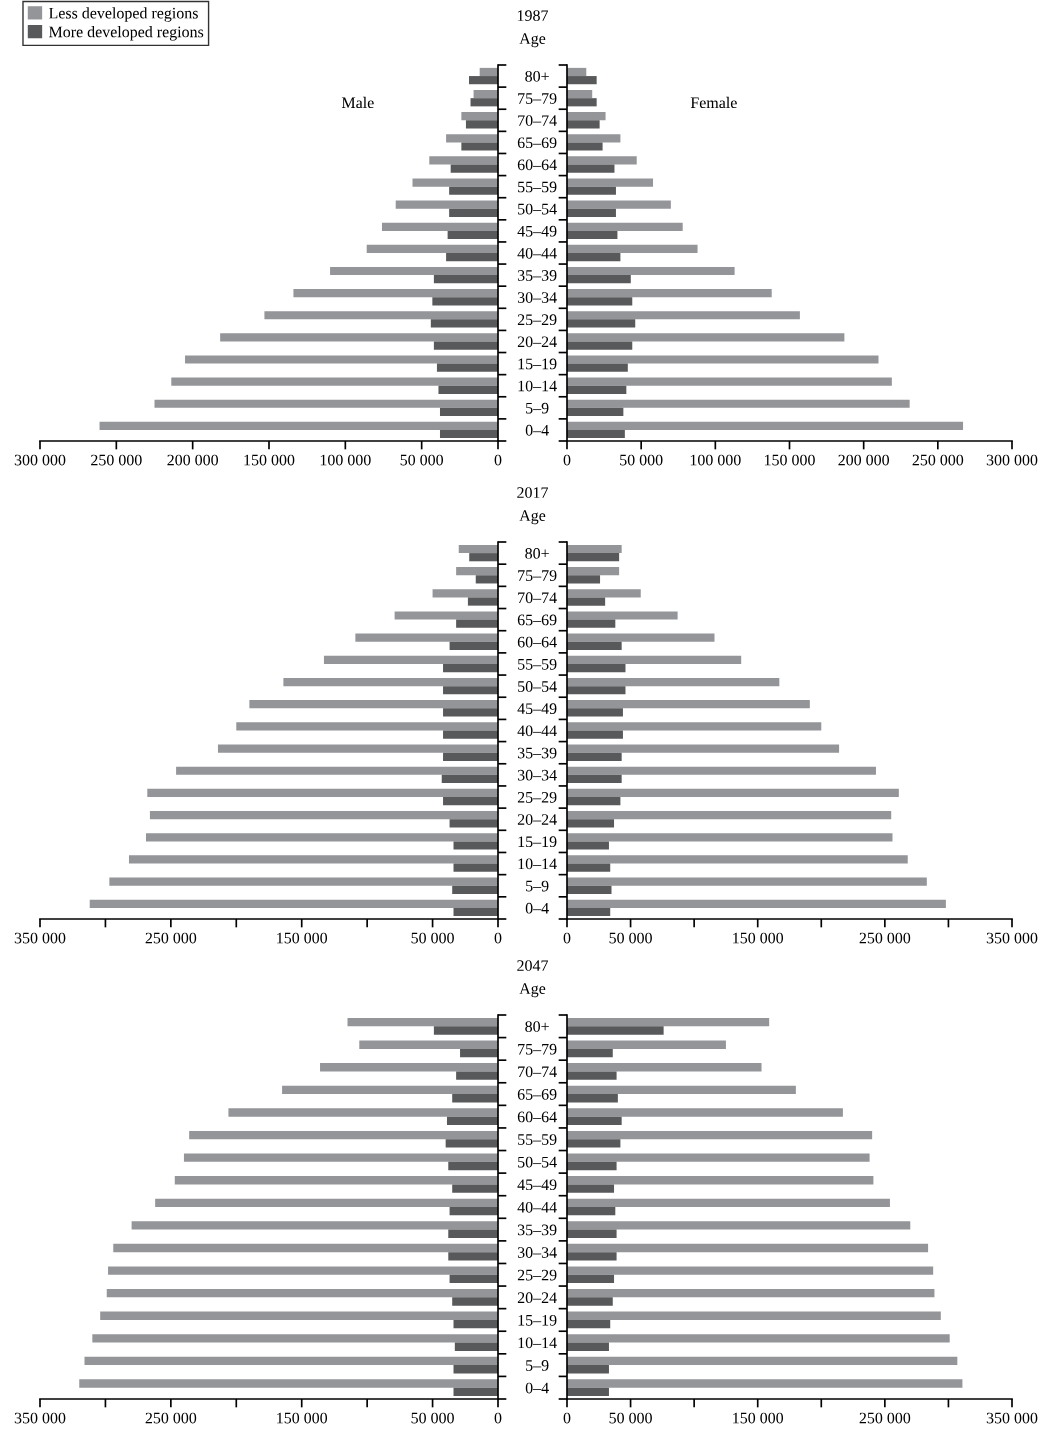 Image resolution: width=1045 pixels, height=1434 pixels. Describe the element at coordinates (713, 102) in the screenshot. I see `annotation: Female` at that location.